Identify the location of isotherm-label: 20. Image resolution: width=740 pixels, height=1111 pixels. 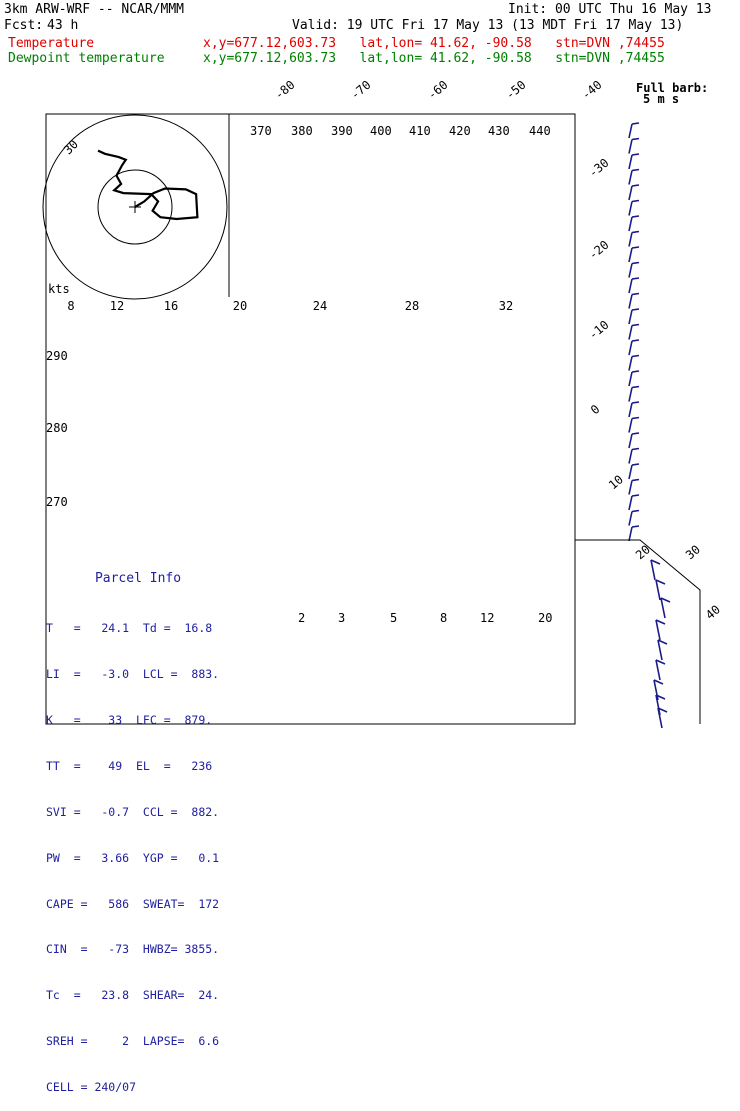
(643, 552).